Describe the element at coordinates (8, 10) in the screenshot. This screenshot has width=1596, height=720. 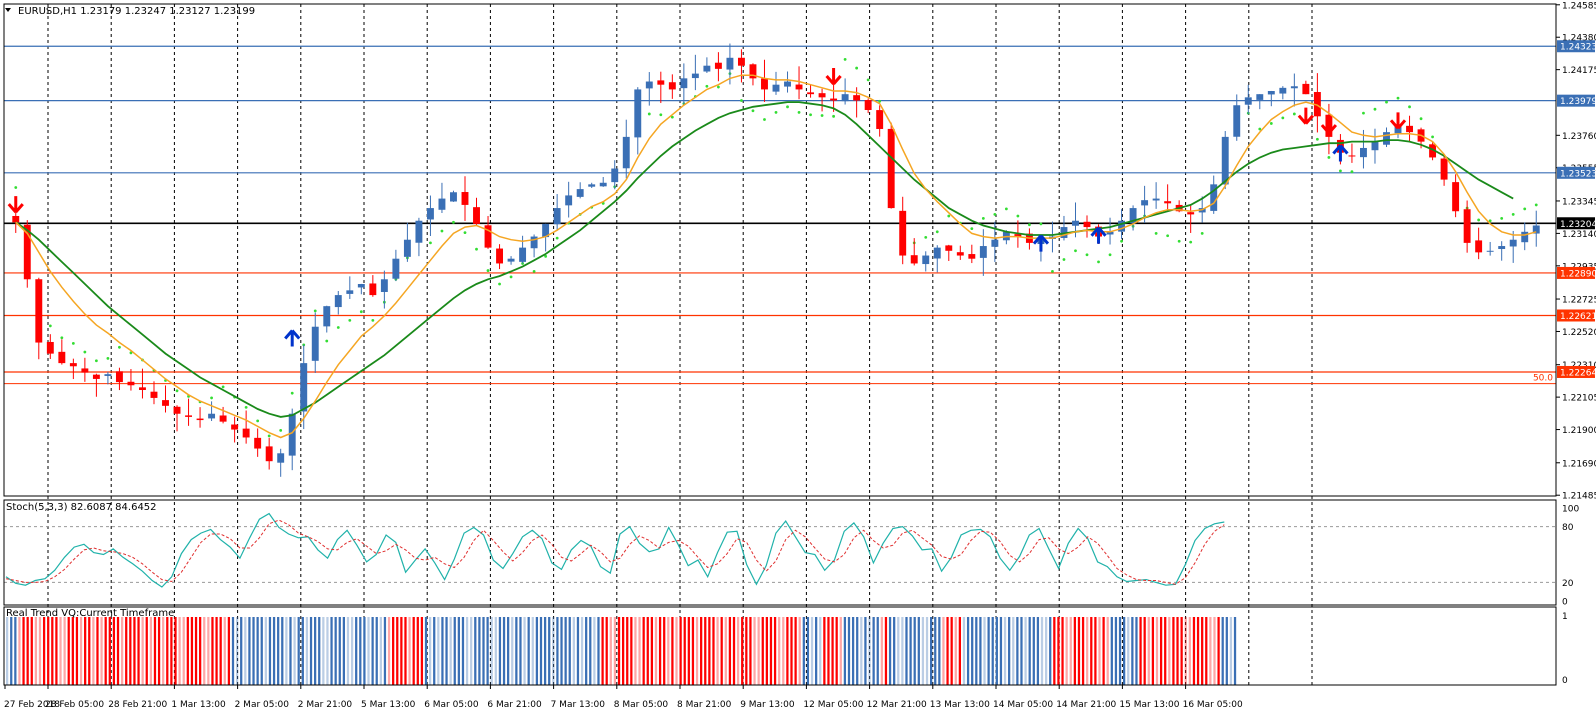
I see `collapse-triangle-icon` at that location.